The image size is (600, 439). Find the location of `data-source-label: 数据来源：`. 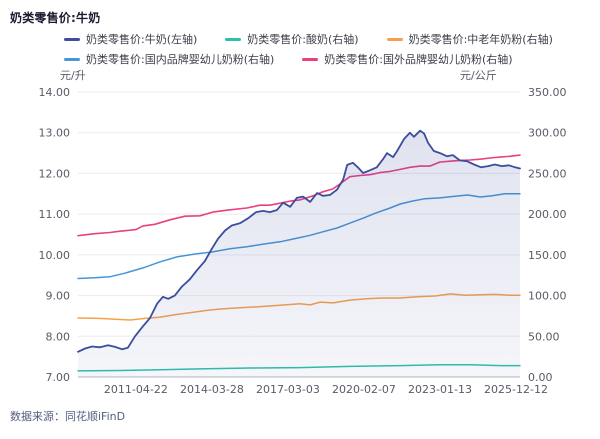

data-source-label: 数据来源： is located at coordinates (37, 416).